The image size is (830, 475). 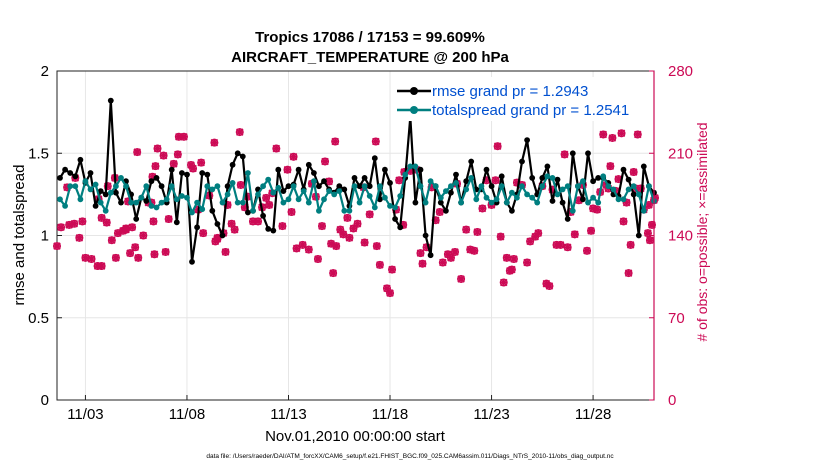 What do you see at coordinates (676, 318) in the screenshot?
I see `y-right-tick-label: 70` at bounding box center [676, 318].